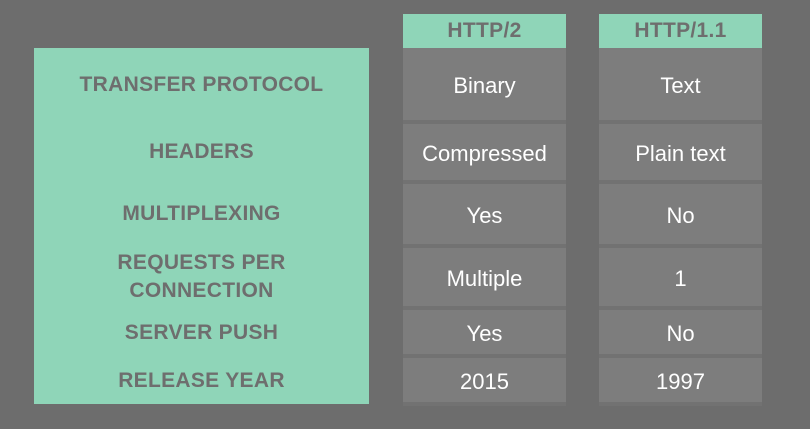  Describe the element at coordinates (680, 216) in the screenshot. I see `cell-http11-multiplexing: No` at that location.